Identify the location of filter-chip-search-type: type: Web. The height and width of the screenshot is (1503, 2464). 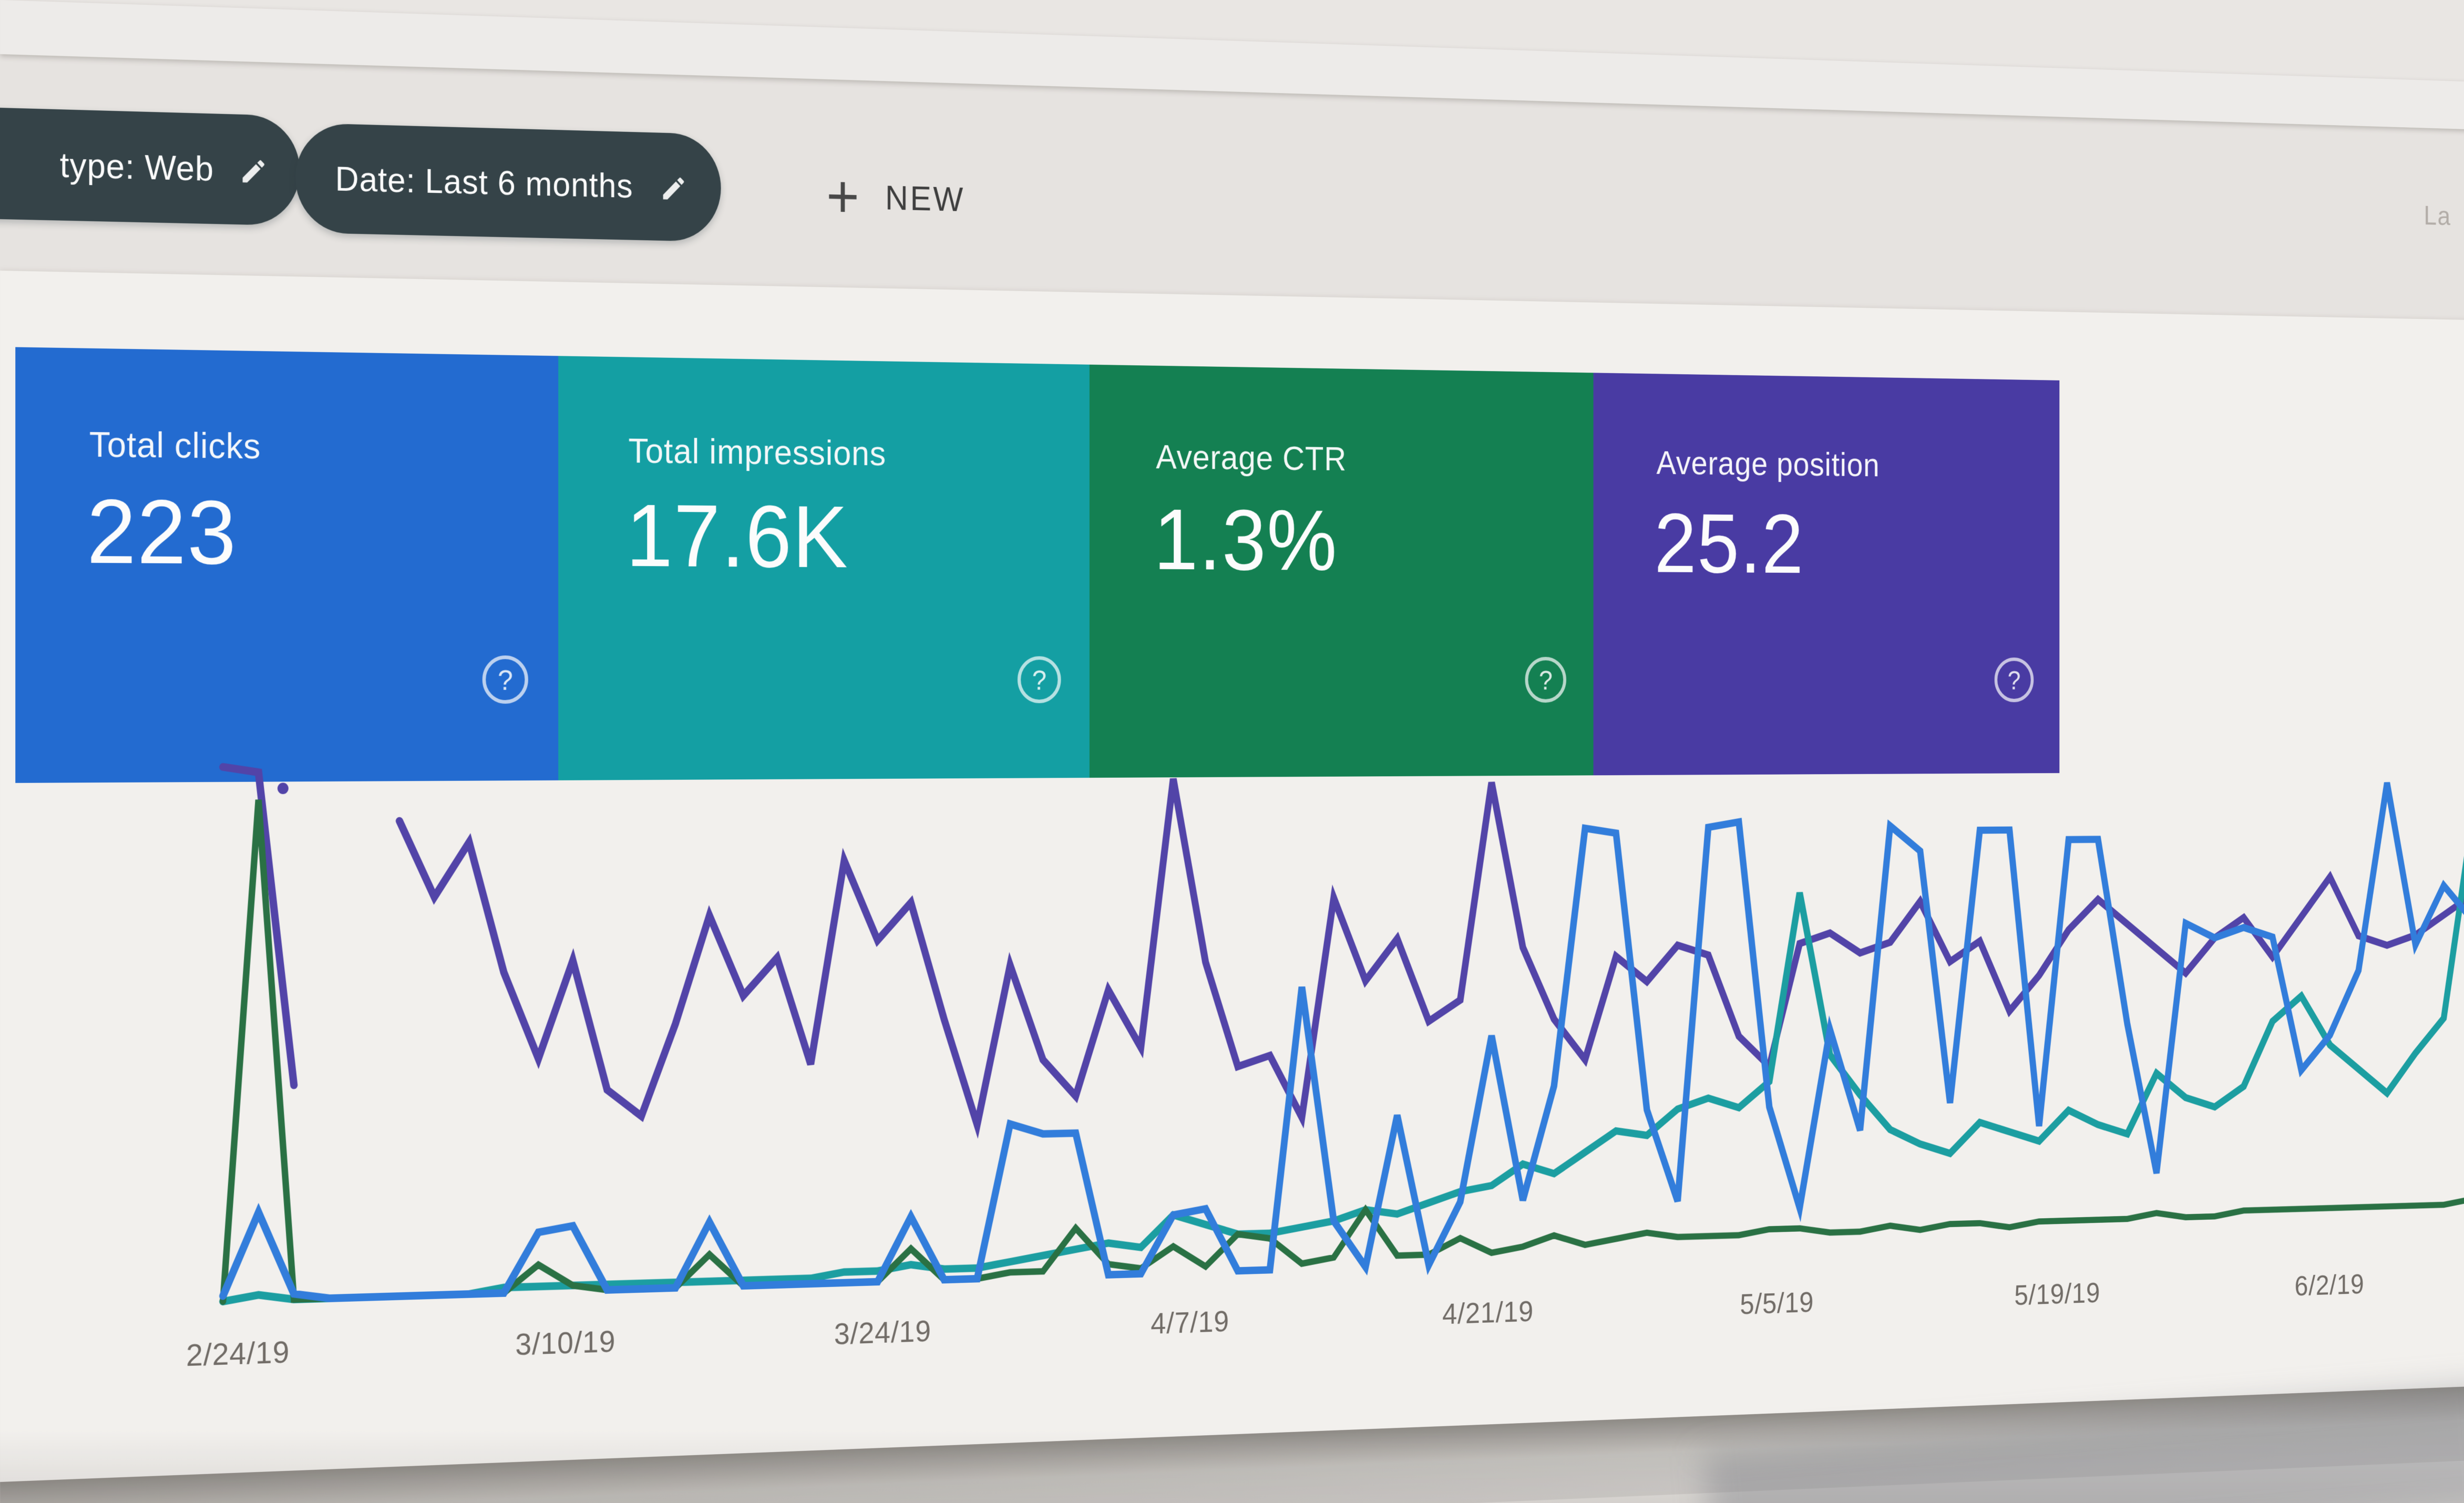
(150, 164).